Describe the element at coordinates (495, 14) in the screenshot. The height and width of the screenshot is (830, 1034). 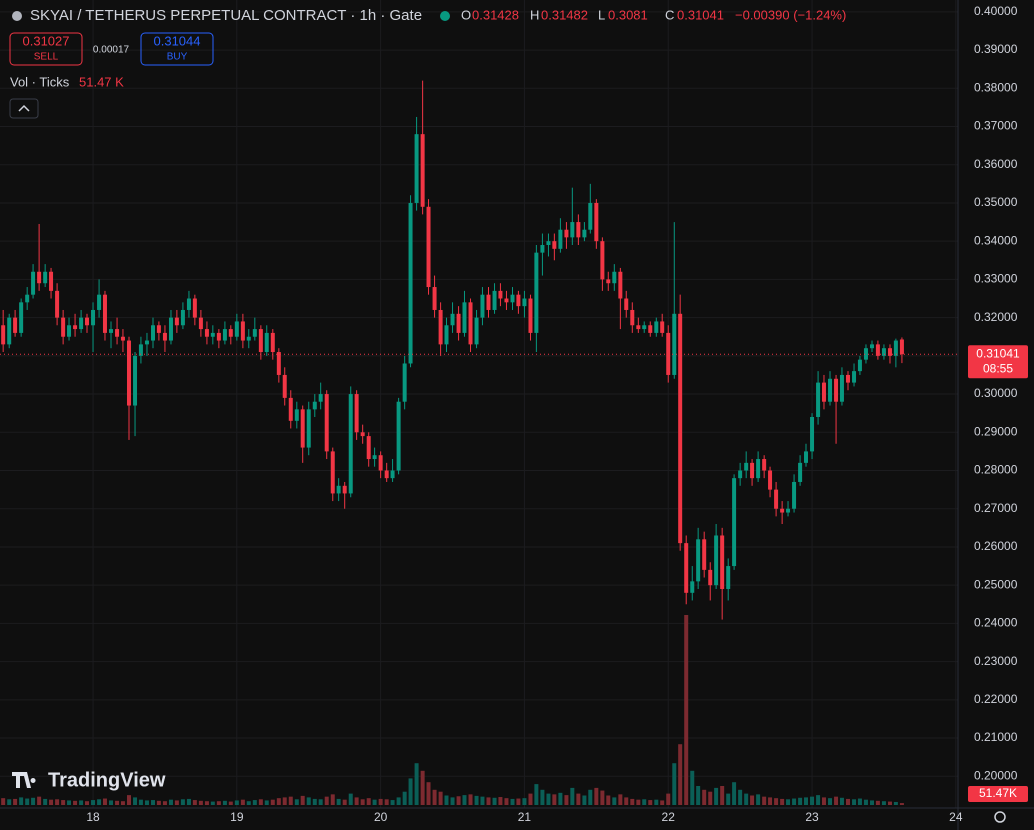
I see `ohlc-value: 0.31428` at that location.